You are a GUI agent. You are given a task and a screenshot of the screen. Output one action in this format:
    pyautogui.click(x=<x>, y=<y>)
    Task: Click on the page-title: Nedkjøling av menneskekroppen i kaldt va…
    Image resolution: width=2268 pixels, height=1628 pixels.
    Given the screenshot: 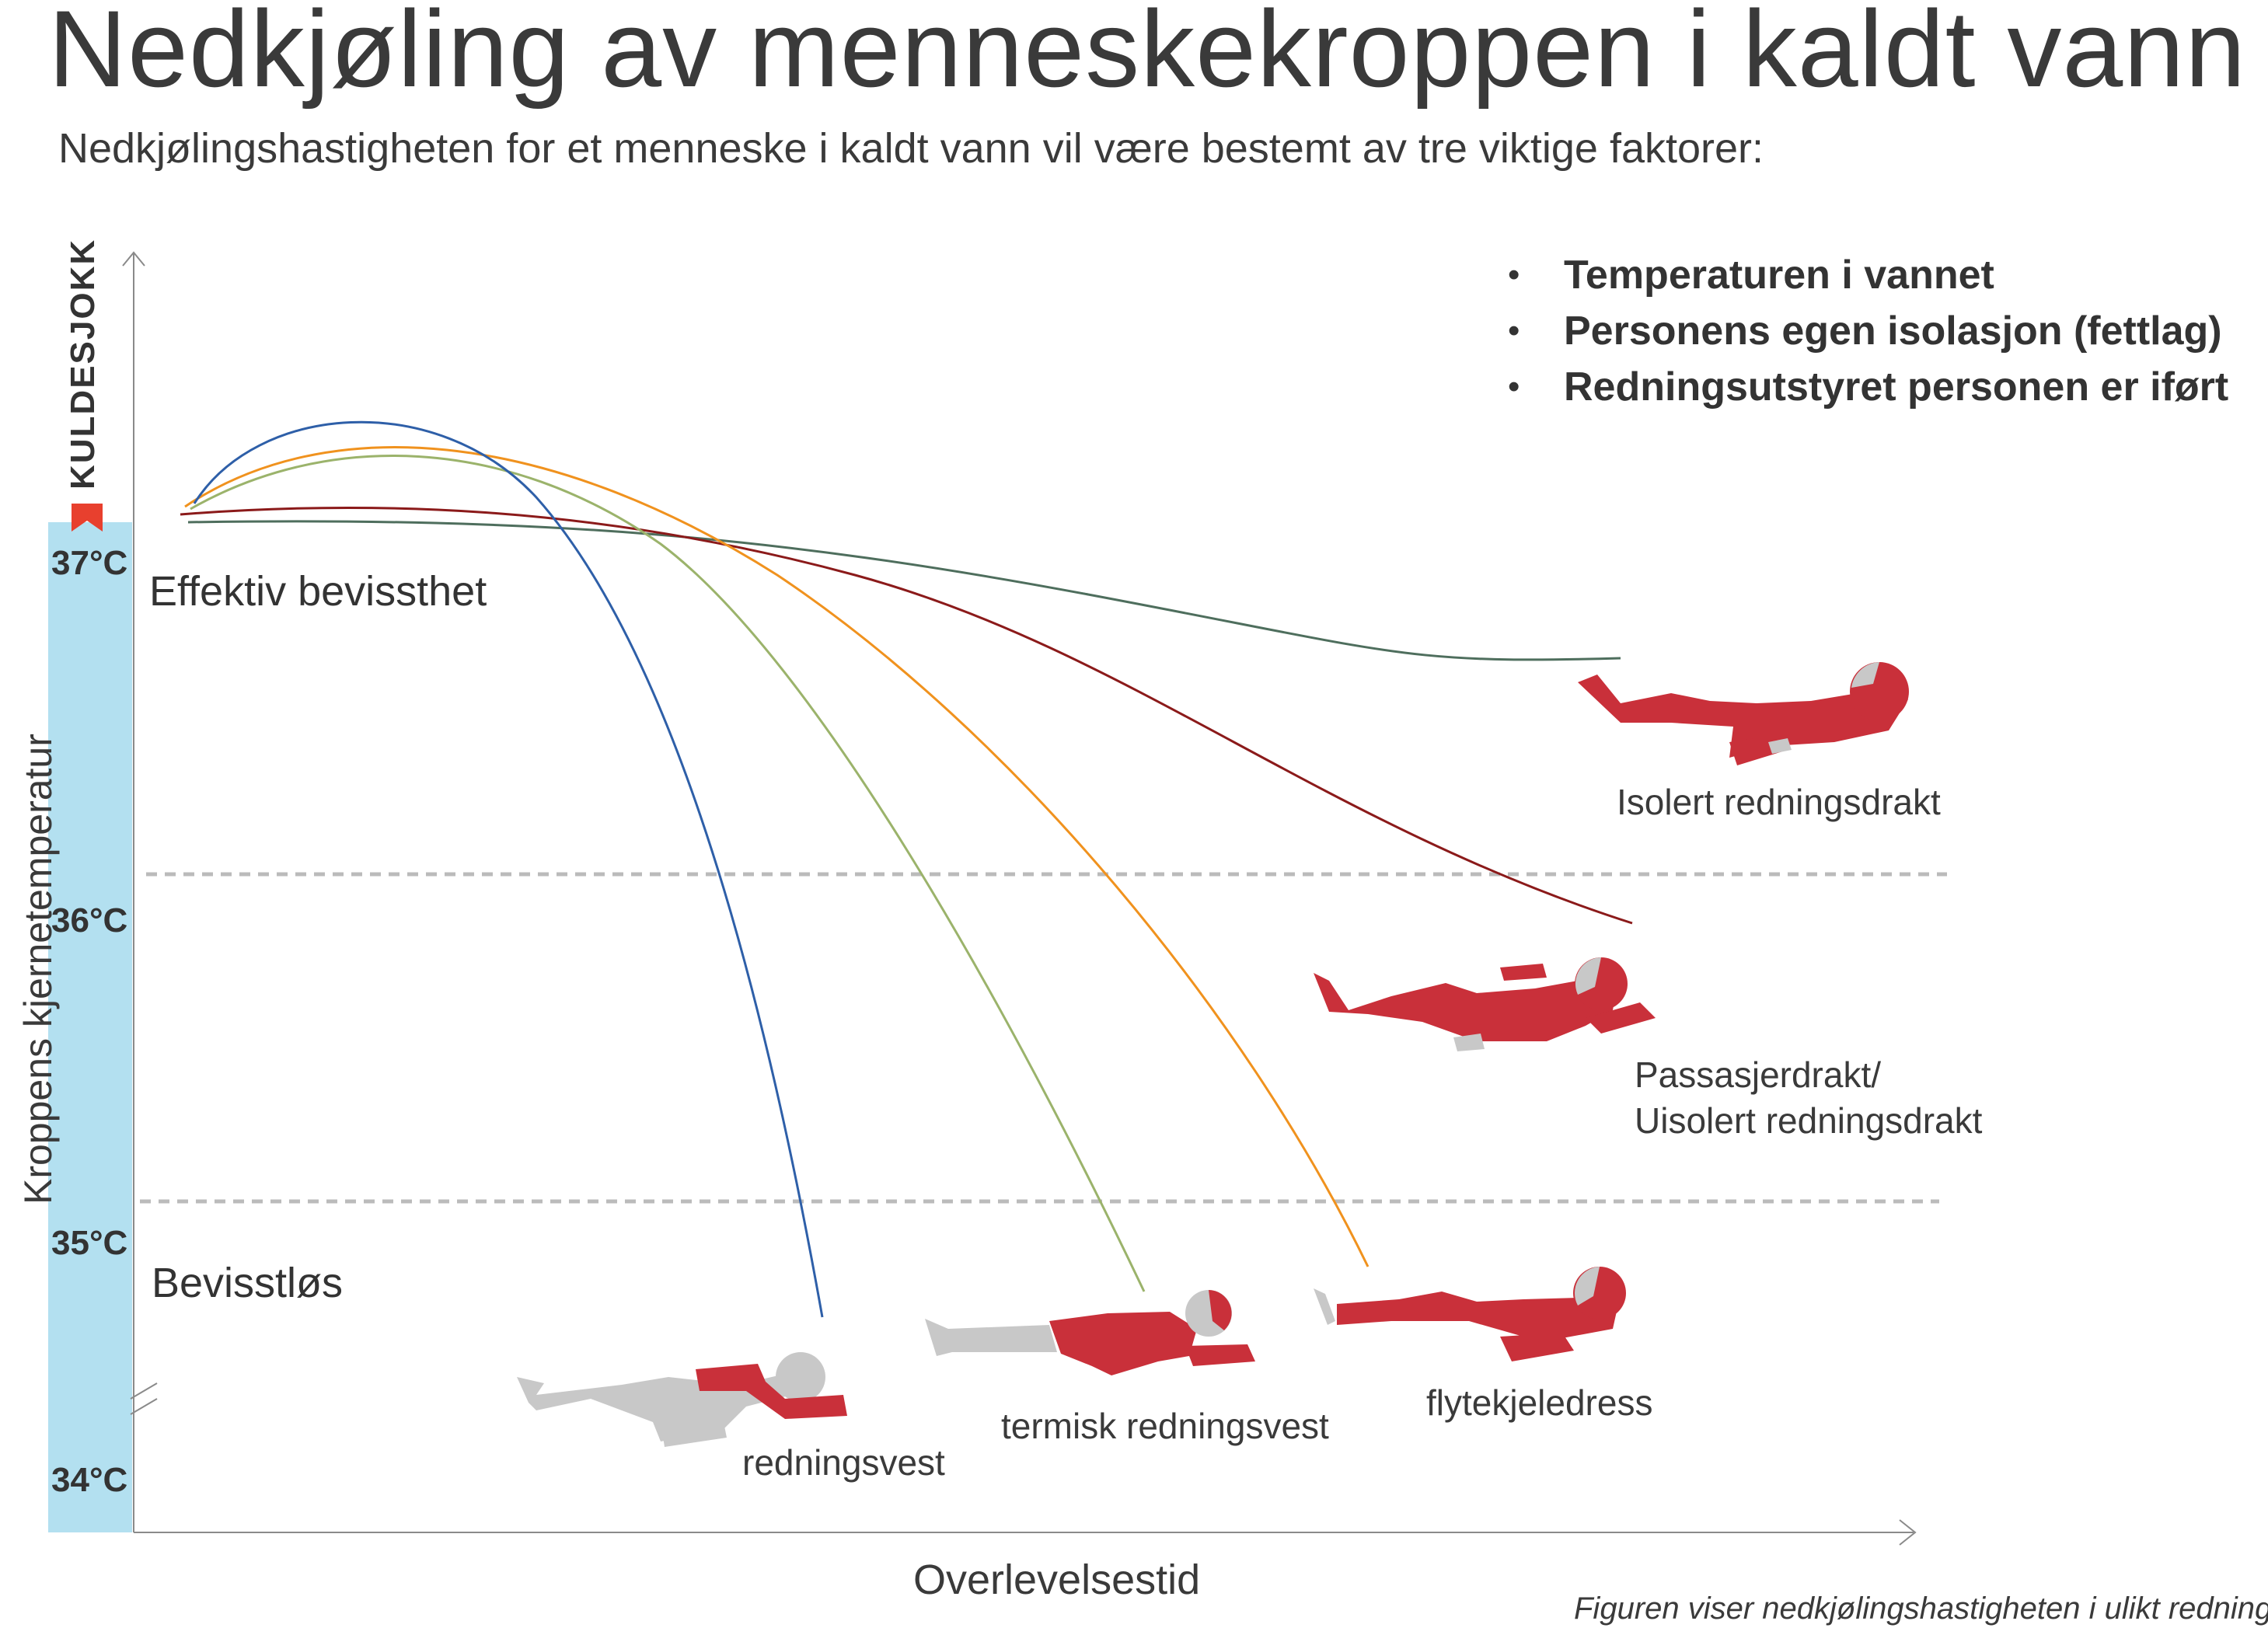 What is the action you would take?
    pyautogui.click(x=1147, y=55)
    